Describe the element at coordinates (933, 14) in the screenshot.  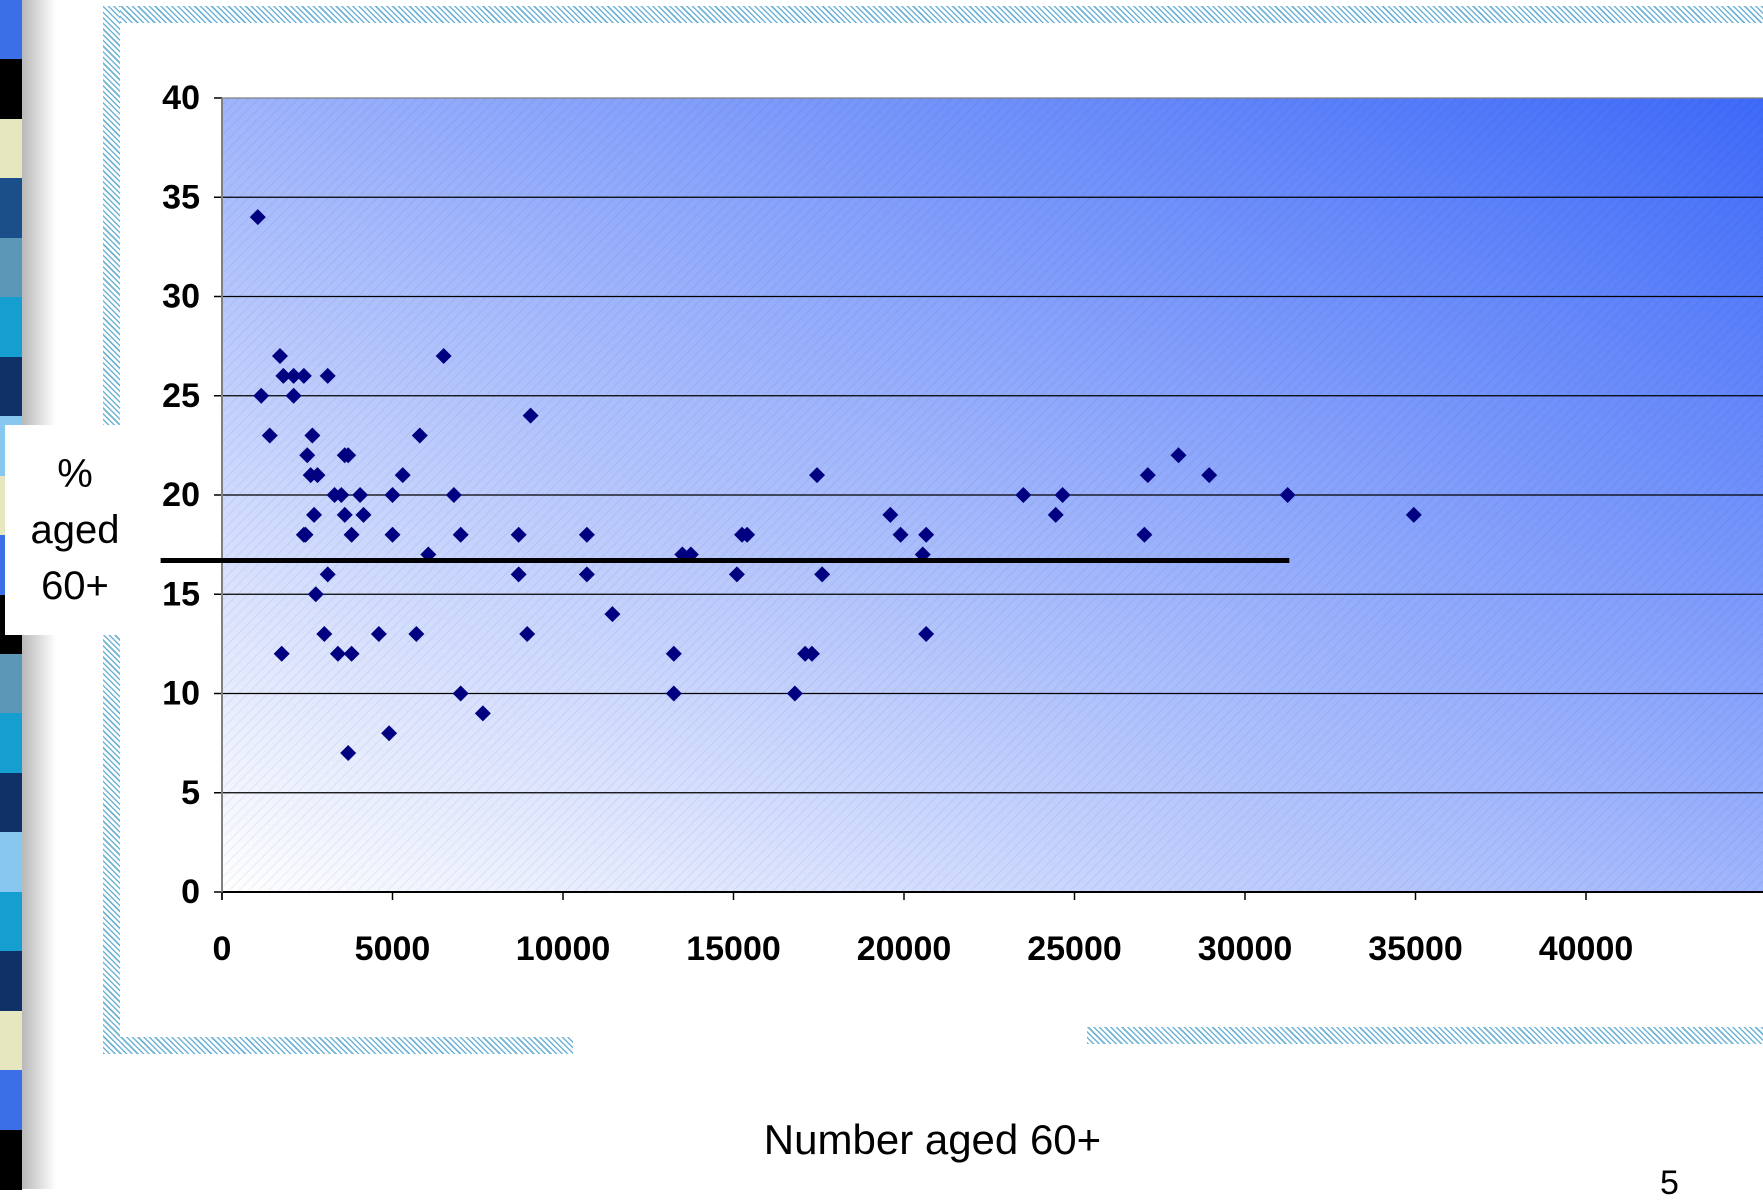
I see `frame-top-border` at that location.